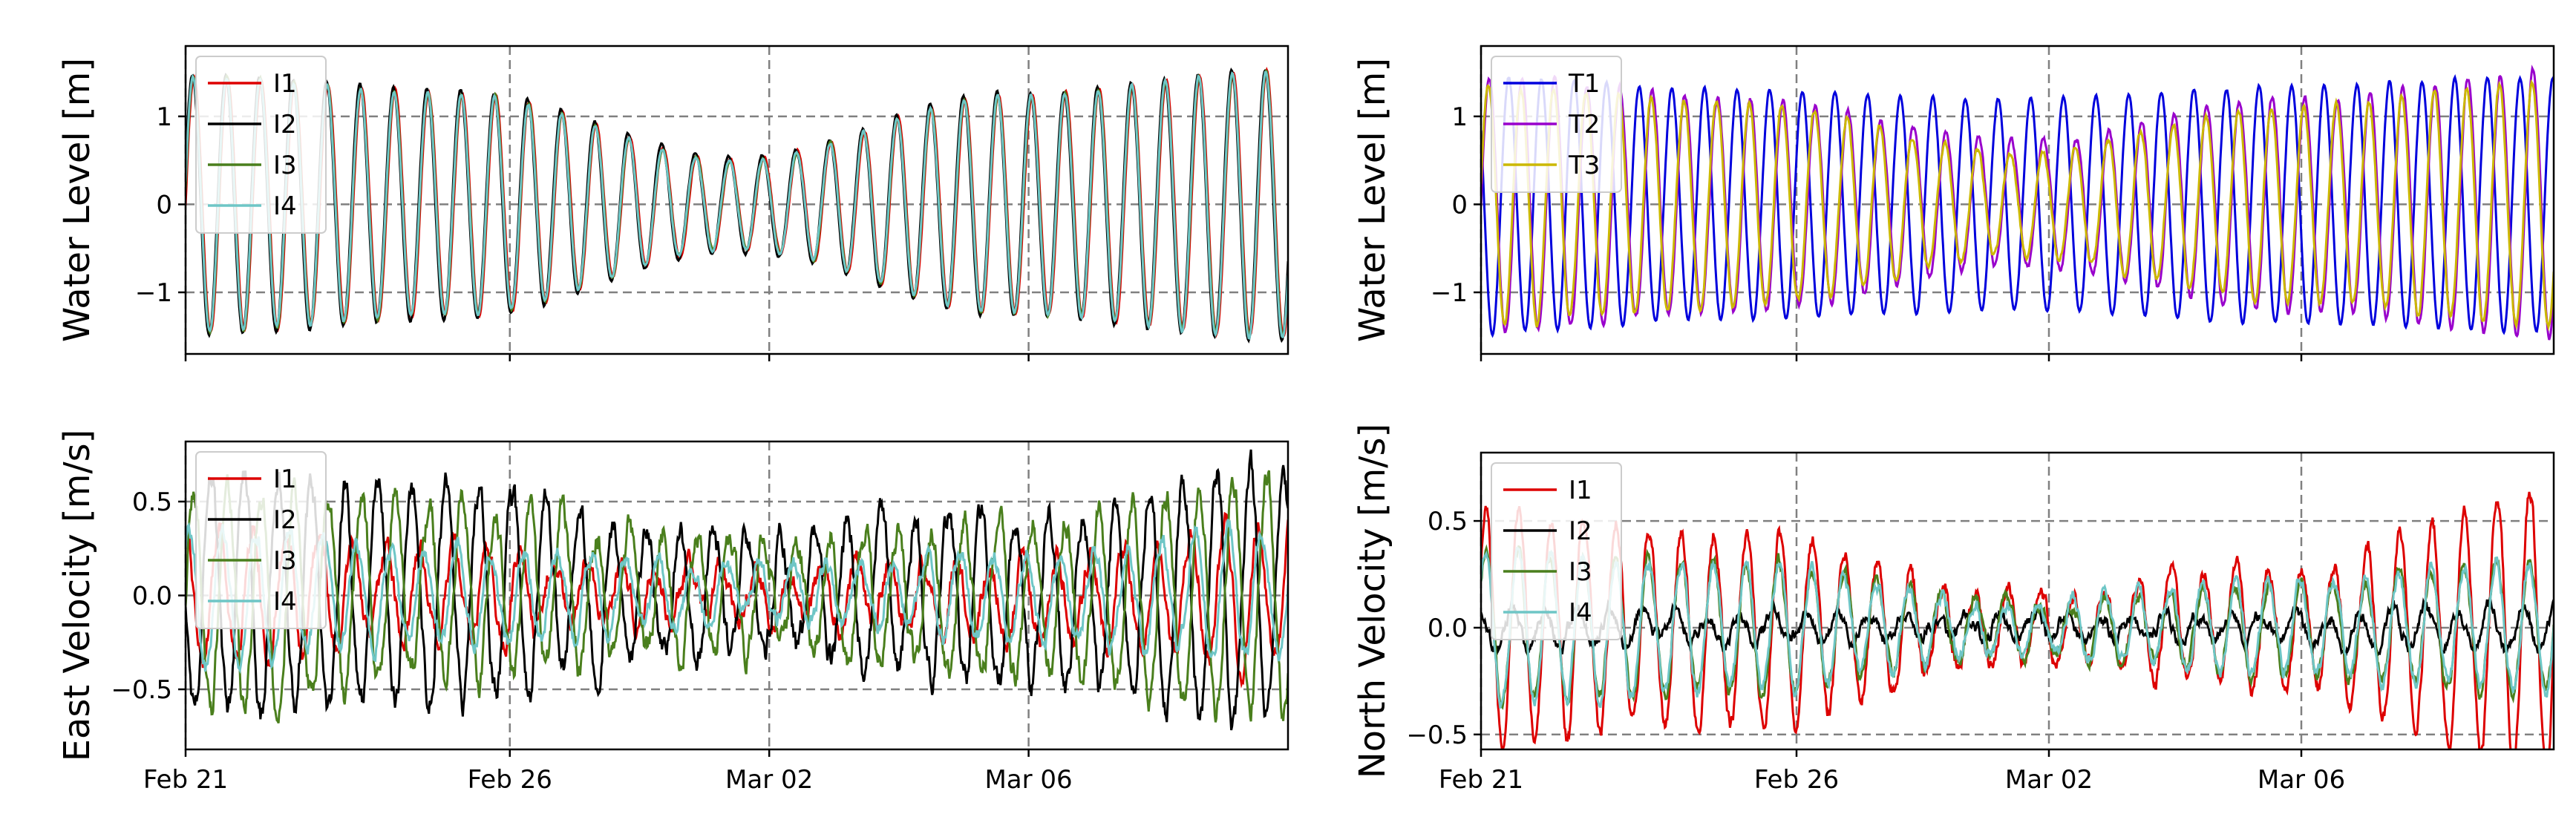 The width and height of the screenshot is (2576, 834). Describe the element at coordinates (1584, 124) in the screenshot. I see `legend-label-t2: T2` at that location.